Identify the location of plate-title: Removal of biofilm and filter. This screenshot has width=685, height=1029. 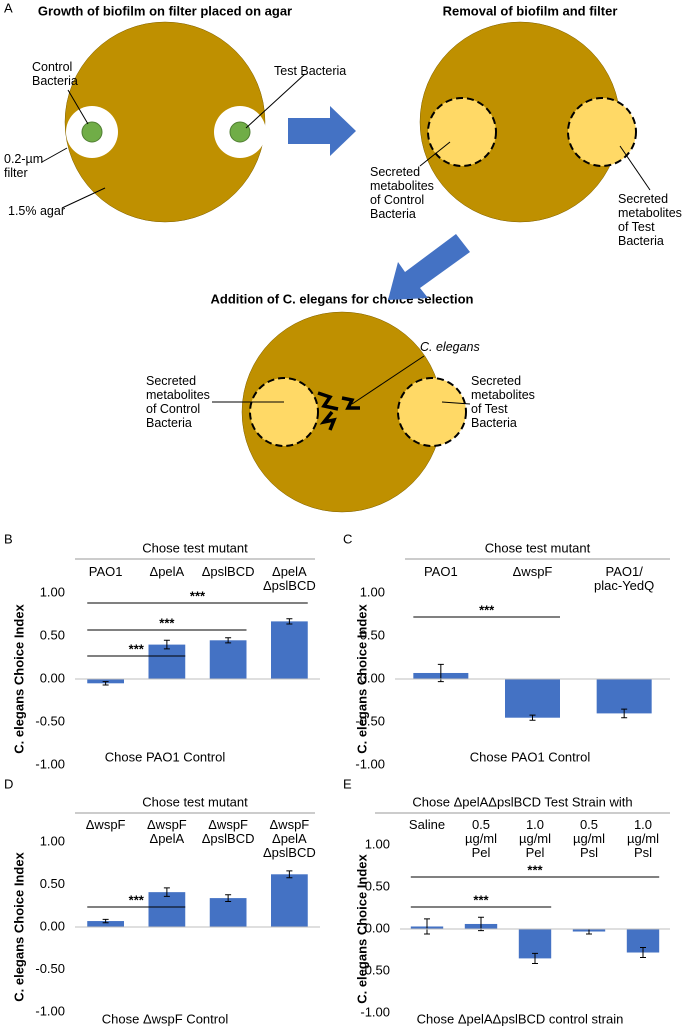
(530, 10).